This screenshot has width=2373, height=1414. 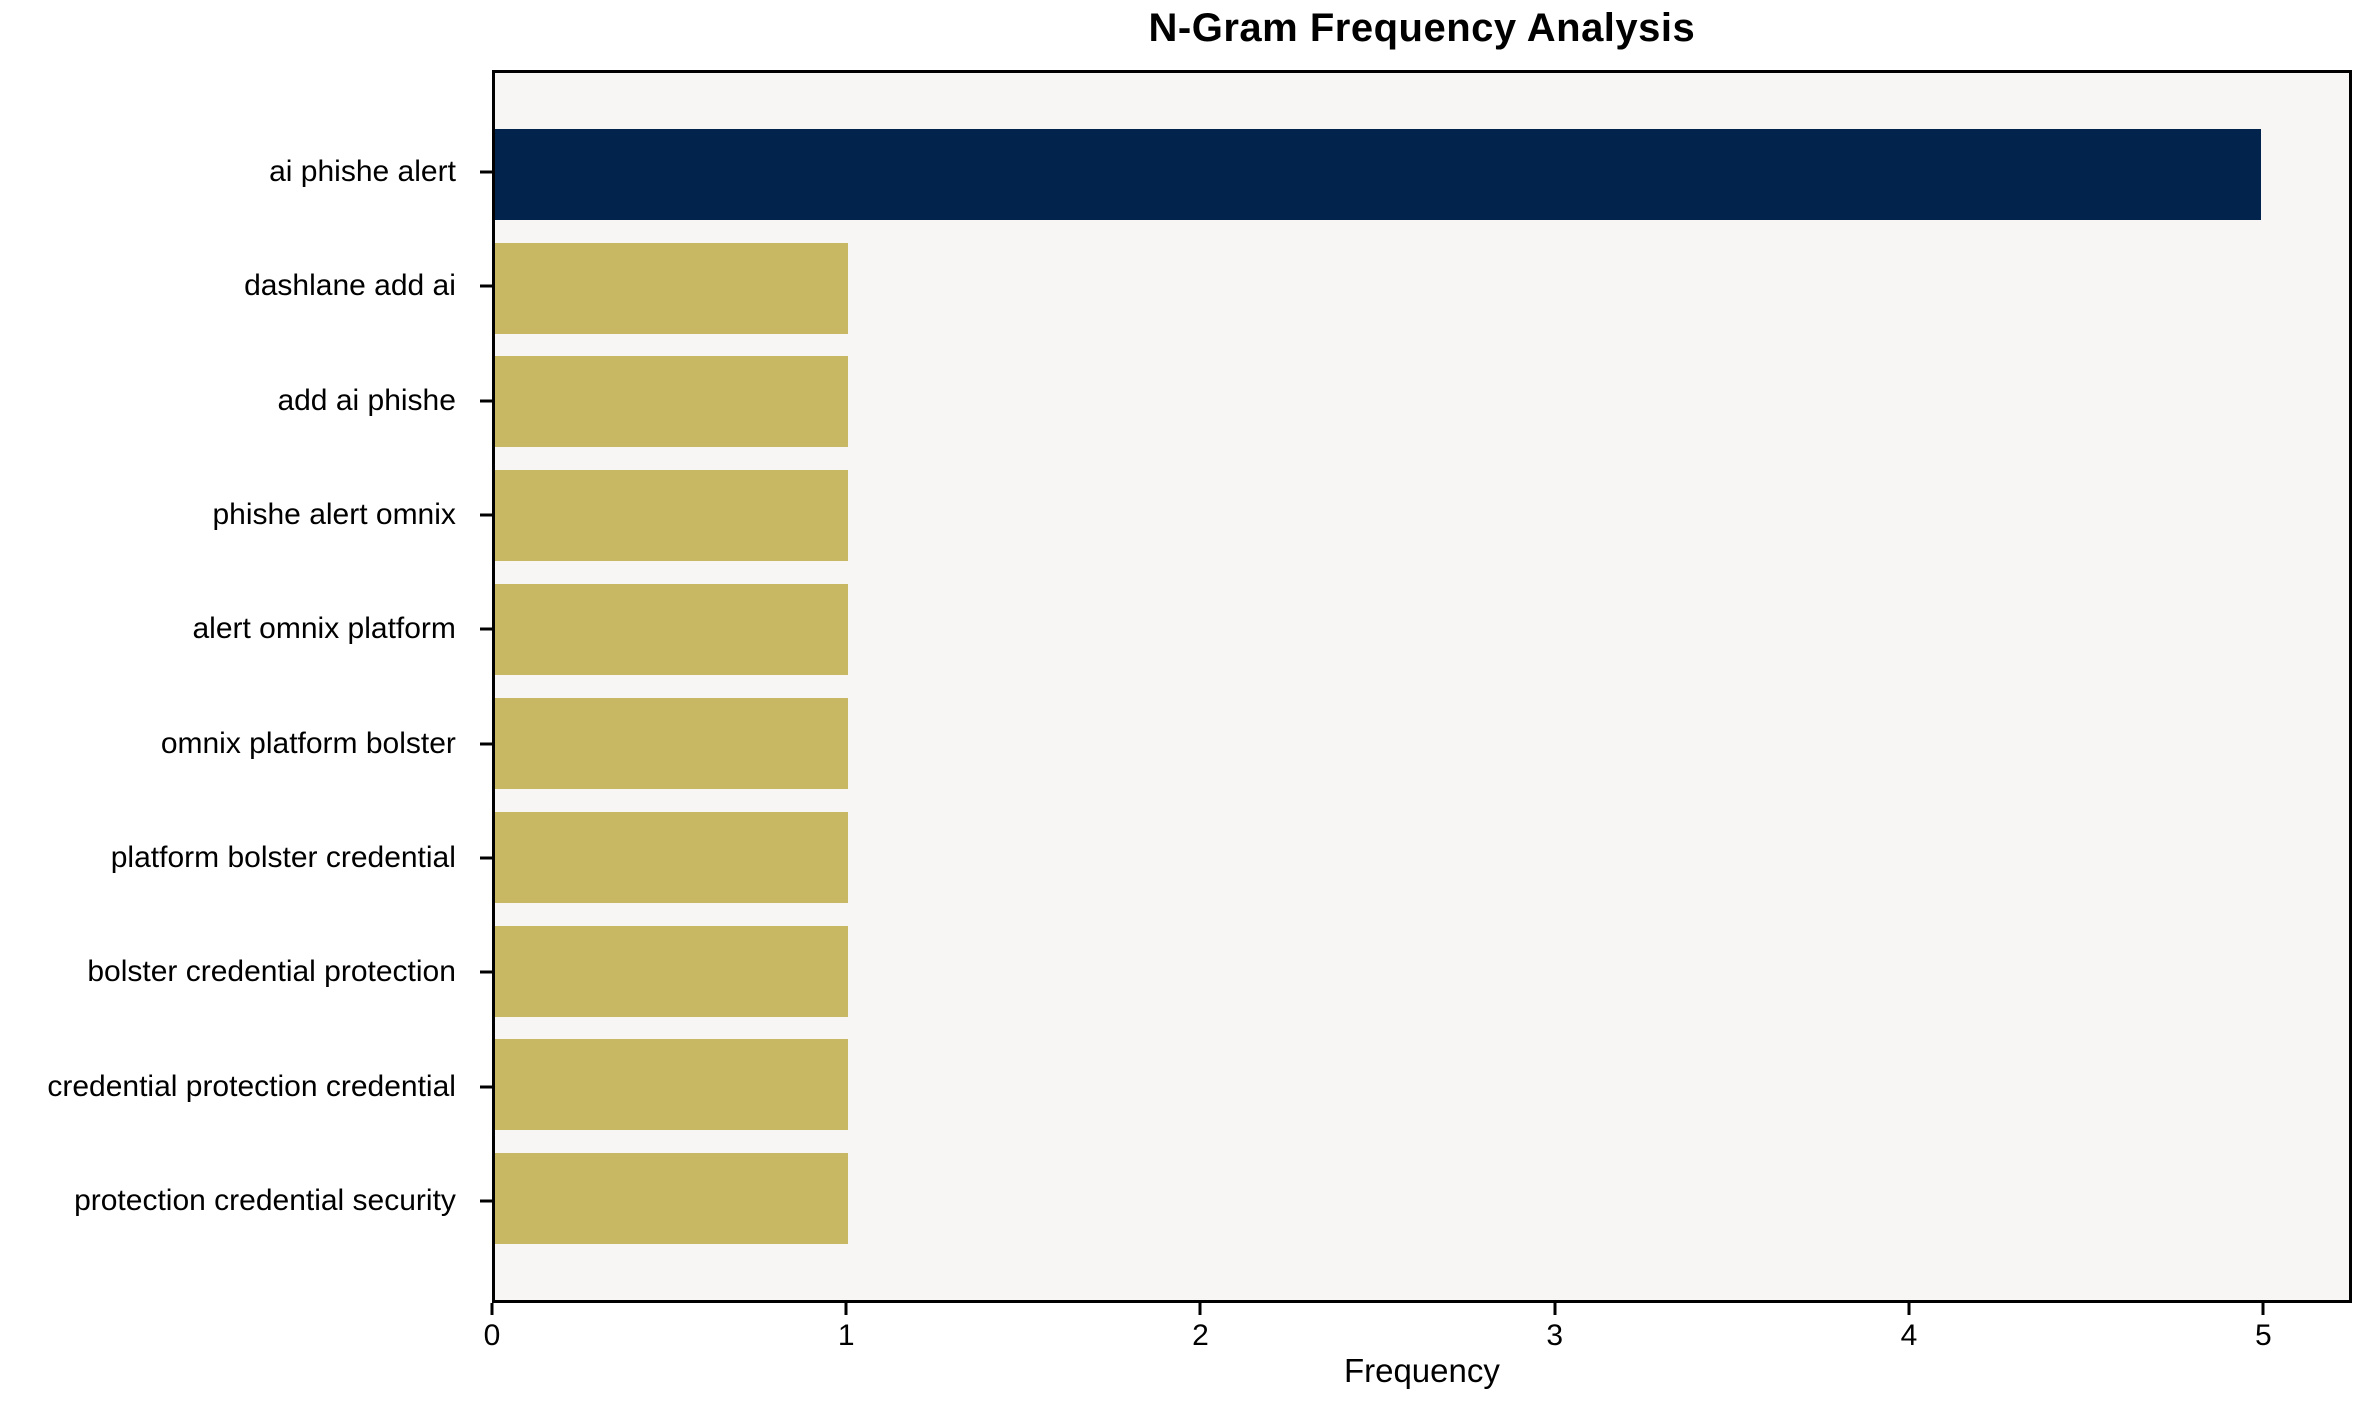 What do you see at coordinates (846, 1335) in the screenshot?
I see `x-tick-label: 1` at bounding box center [846, 1335].